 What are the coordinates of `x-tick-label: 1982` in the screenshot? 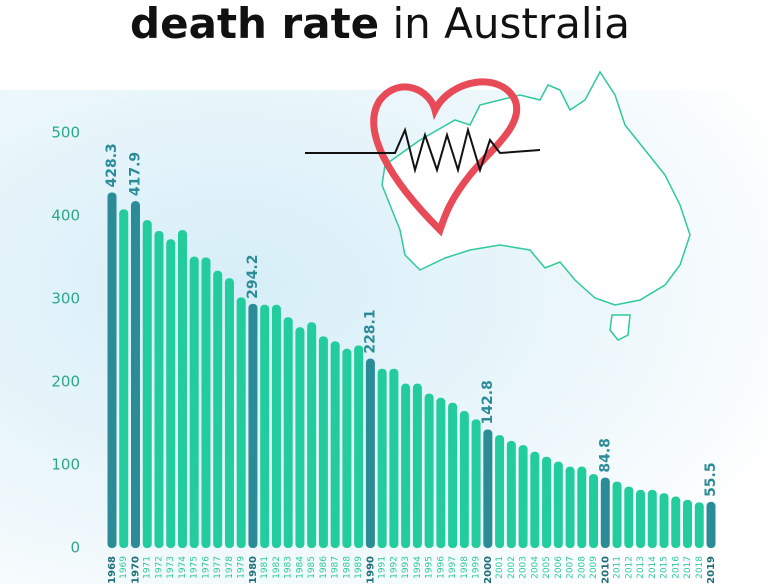 It's located at (277, 567).